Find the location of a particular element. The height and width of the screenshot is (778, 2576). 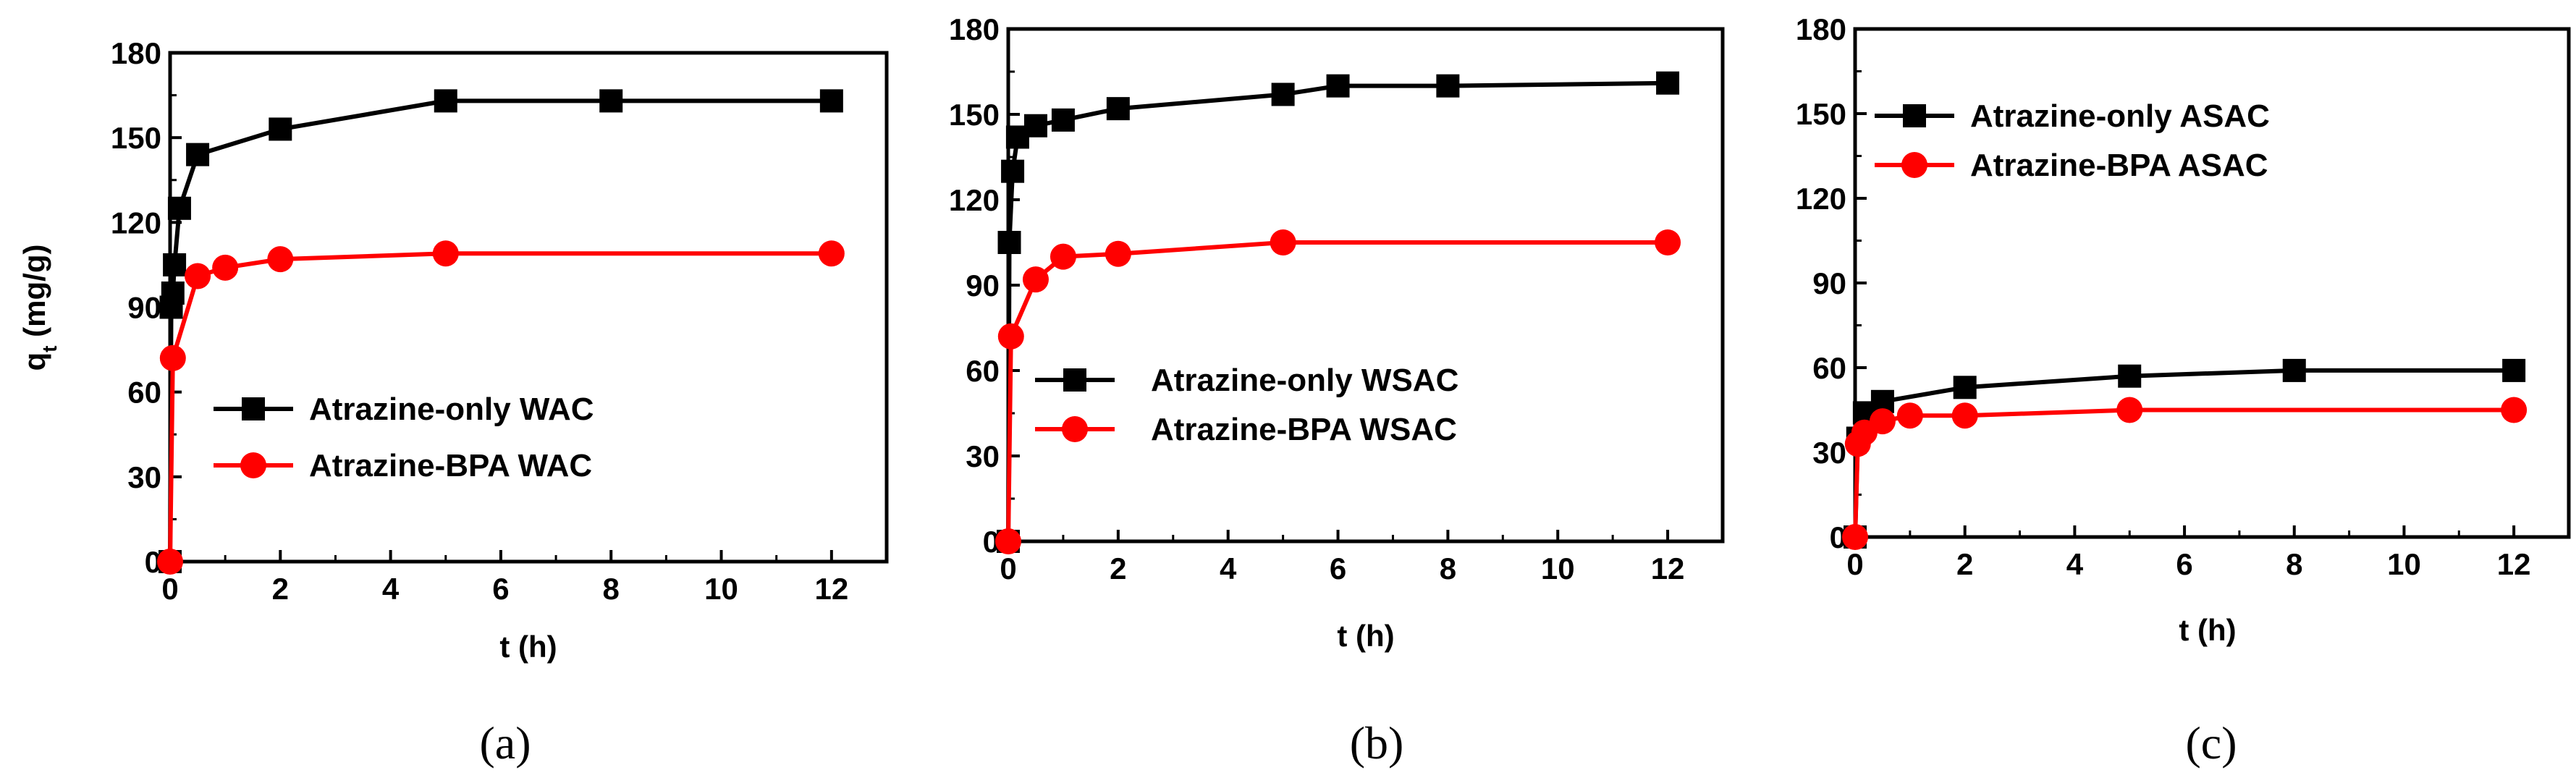

legend-label: Atrazine-only WSAC is located at coordinates (1304, 380).